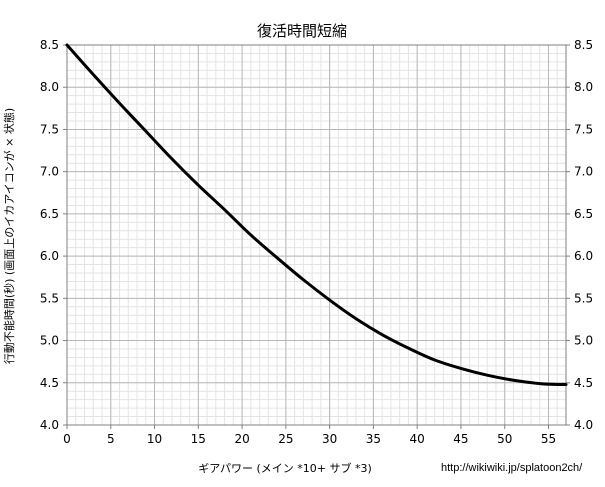 This screenshot has width=605, height=487. I want to click on chart-title: 復活時間短縮, so click(302, 31).